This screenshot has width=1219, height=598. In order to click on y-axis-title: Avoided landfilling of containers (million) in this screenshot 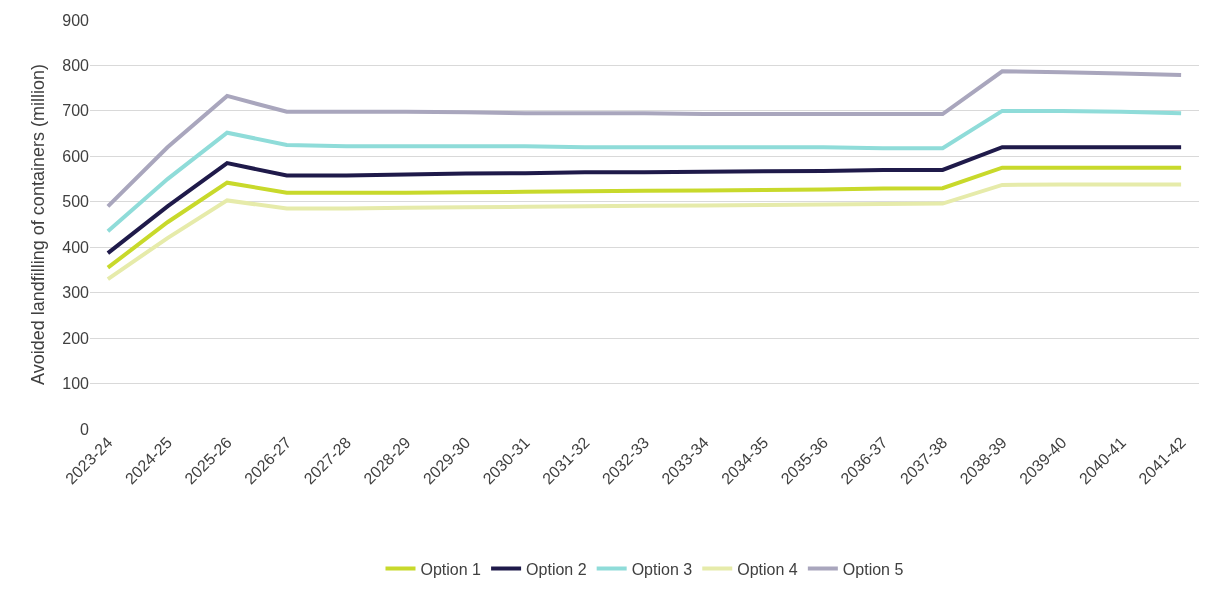, I will do `click(38, 224)`.